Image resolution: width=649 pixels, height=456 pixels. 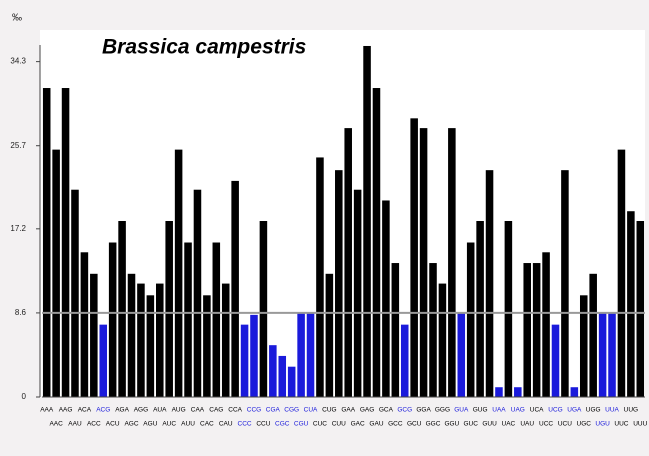 What do you see at coordinates (18, 145) in the screenshot?
I see `y-tick-label: 25.7` at bounding box center [18, 145].